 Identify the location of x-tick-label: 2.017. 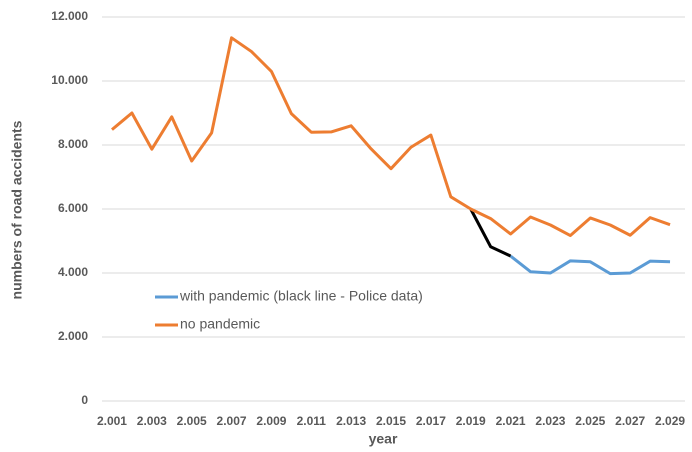
(431, 421).